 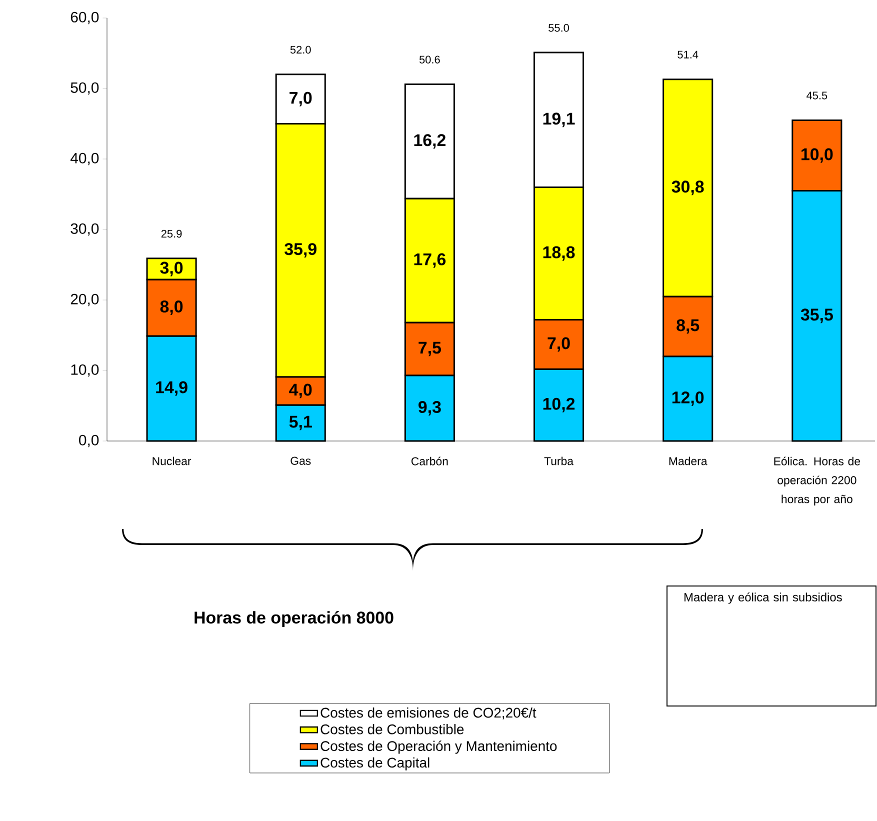 I want to click on x-tick-label: Madera, so click(x=688, y=461).